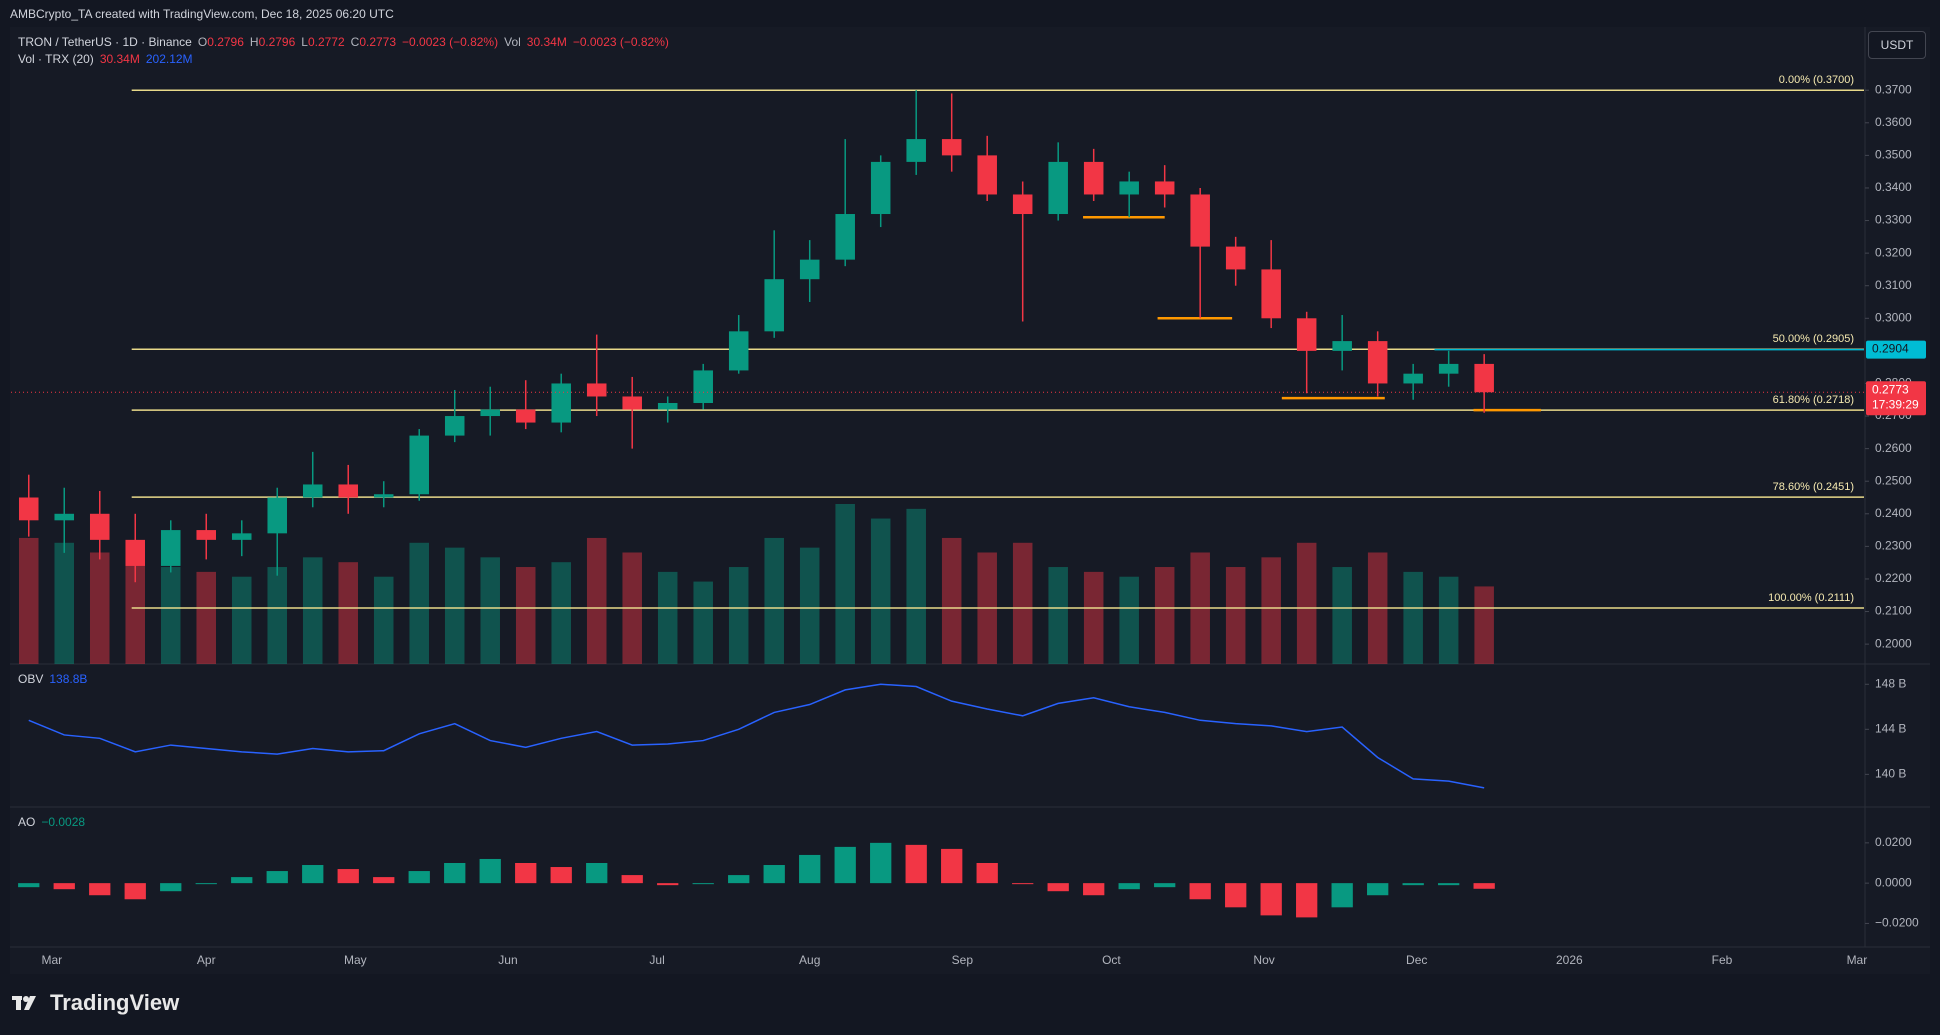 The image size is (1940, 1035). Describe the element at coordinates (322, 42) in the screenshot. I see `ohlc-item: L0.2772` at that location.